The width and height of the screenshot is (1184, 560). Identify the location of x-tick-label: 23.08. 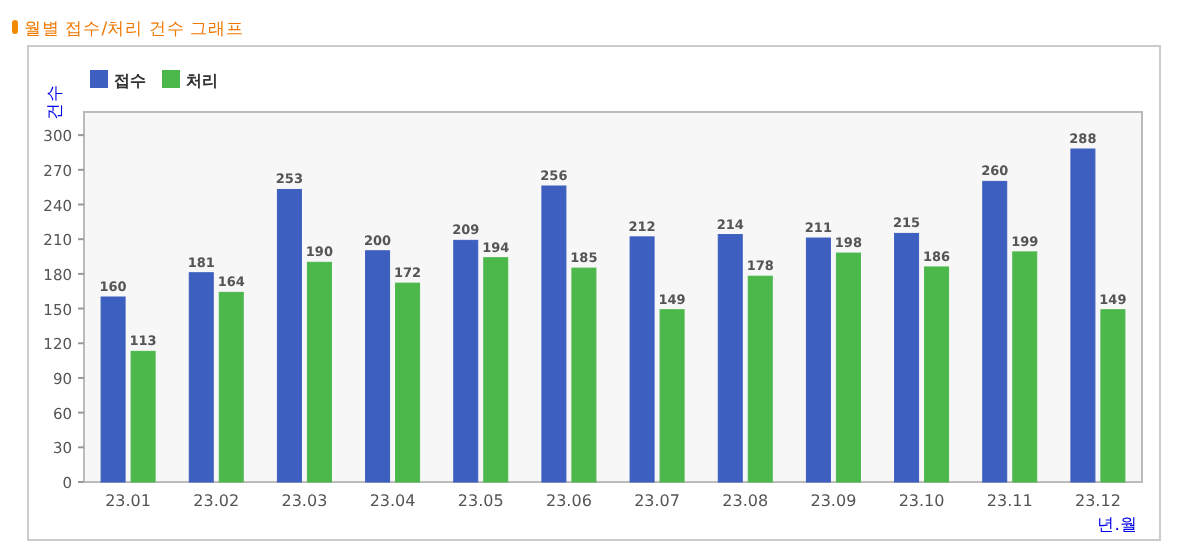
(745, 501).